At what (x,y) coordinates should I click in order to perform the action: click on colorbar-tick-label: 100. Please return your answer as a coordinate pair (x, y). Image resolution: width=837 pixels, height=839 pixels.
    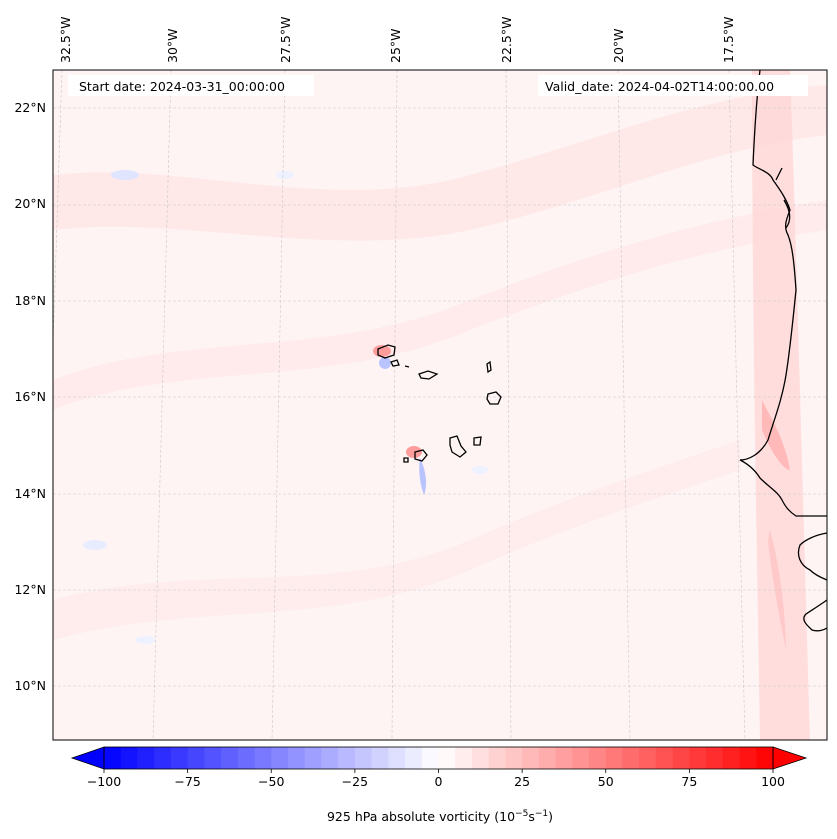
    Looking at the image, I should click on (773, 781).